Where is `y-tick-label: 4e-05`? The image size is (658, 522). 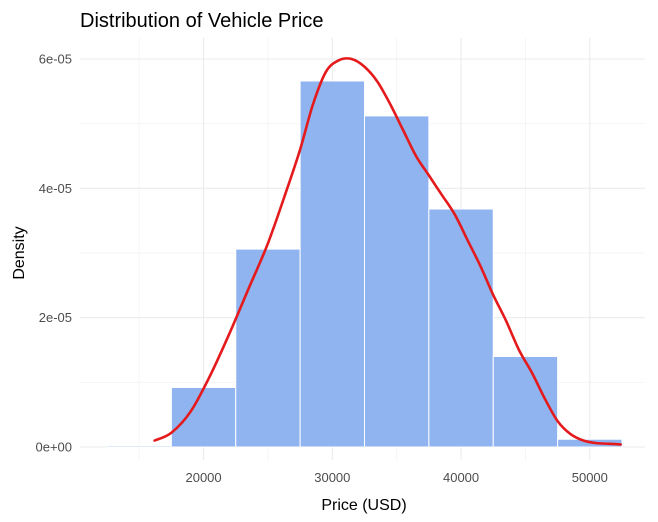 y-tick-label: 4e-05 is located at coordinates (55, 188).